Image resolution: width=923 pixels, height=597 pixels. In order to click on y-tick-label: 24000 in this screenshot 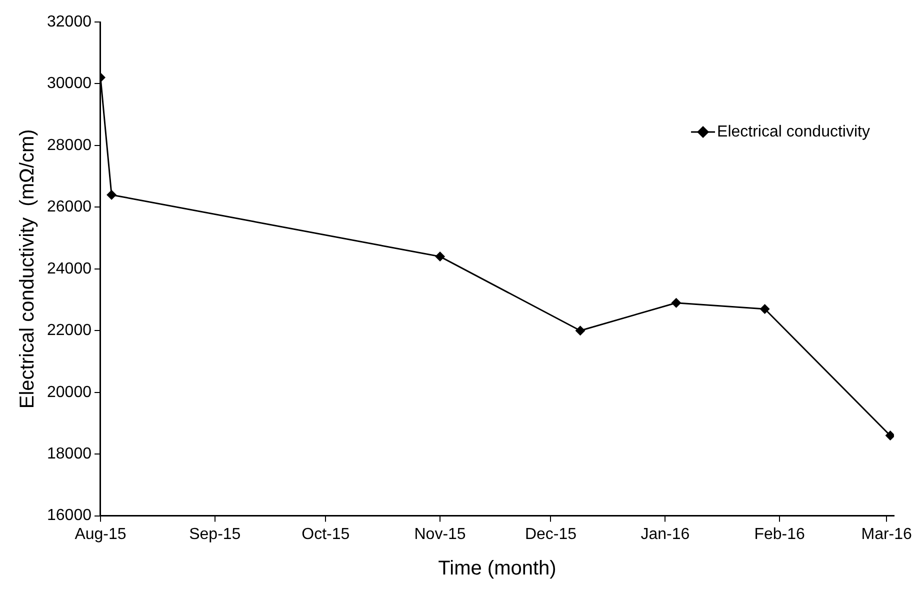, I will do `click(69, 269)`.